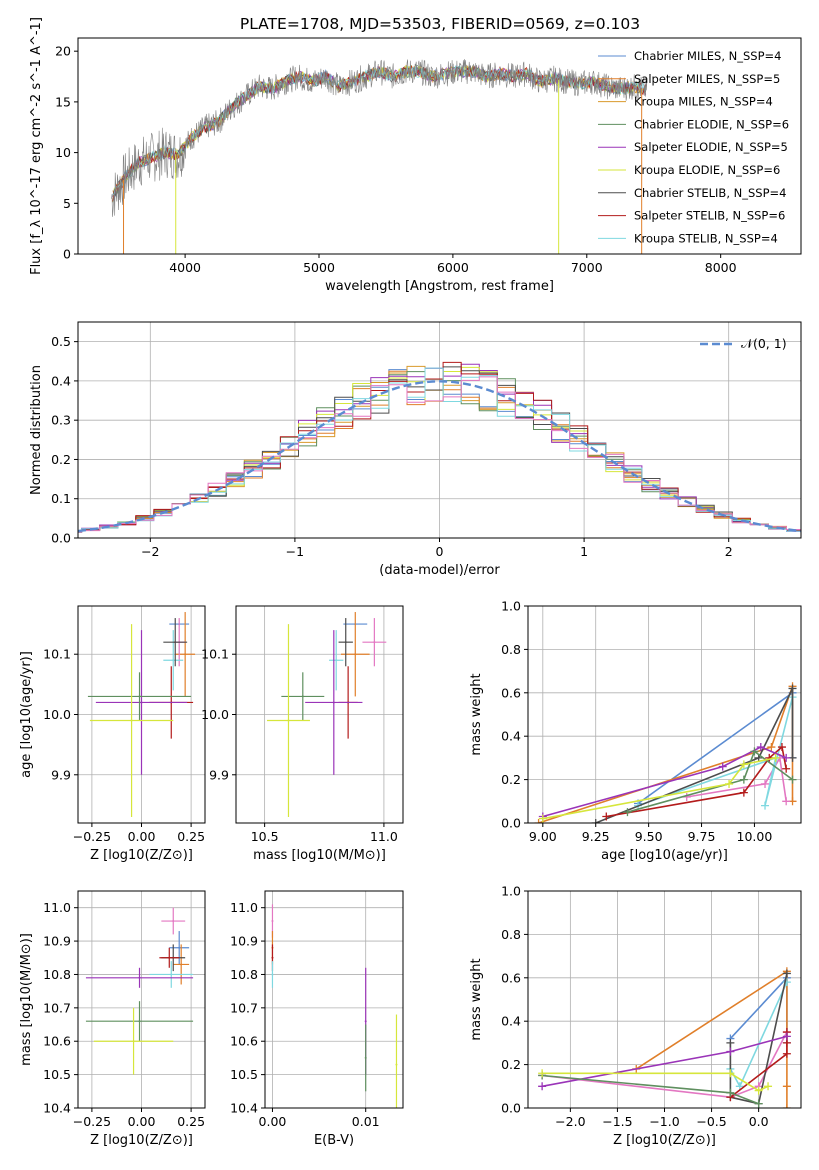 Image resolution: width=819 pixels, height=1170 pixels. What do you see at coordinates (57, 714) in the screenshot?
I see `y-tick-label: 10.0` at bounding box center [57, 714].